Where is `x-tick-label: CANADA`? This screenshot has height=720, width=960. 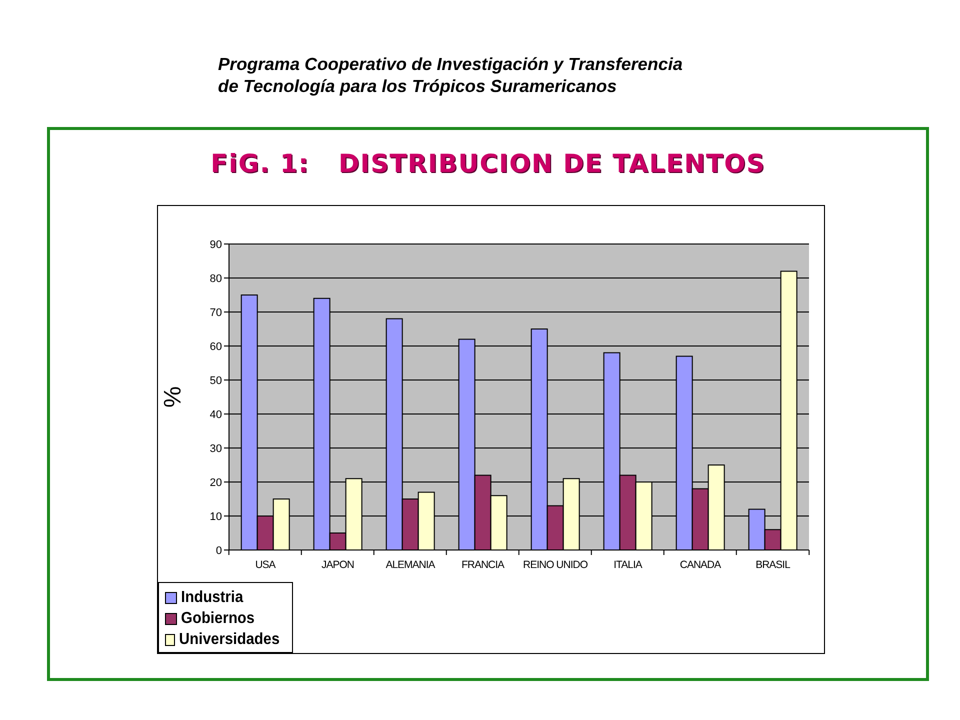
x-tick-label: CANADA is located at coordinates (701, 565).